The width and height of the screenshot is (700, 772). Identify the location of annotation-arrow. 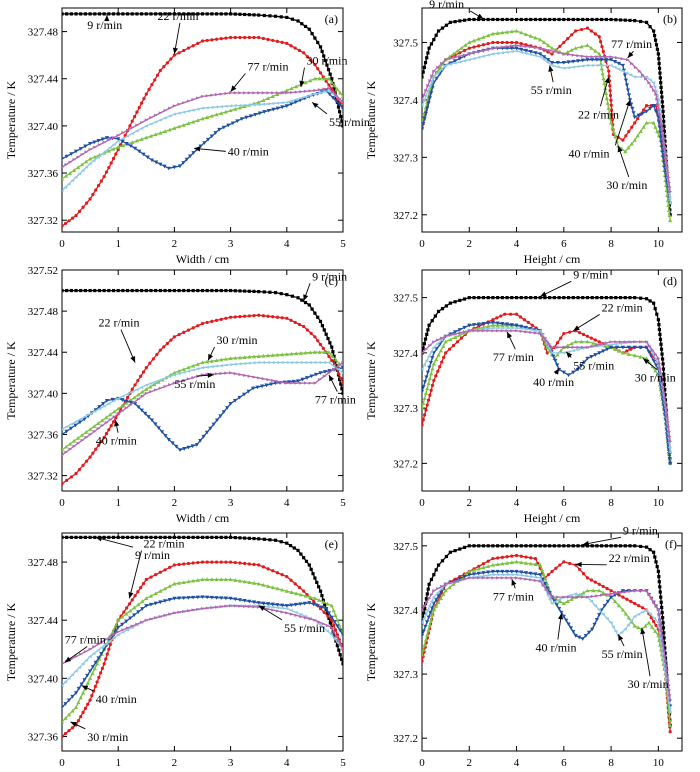
(646, 652).